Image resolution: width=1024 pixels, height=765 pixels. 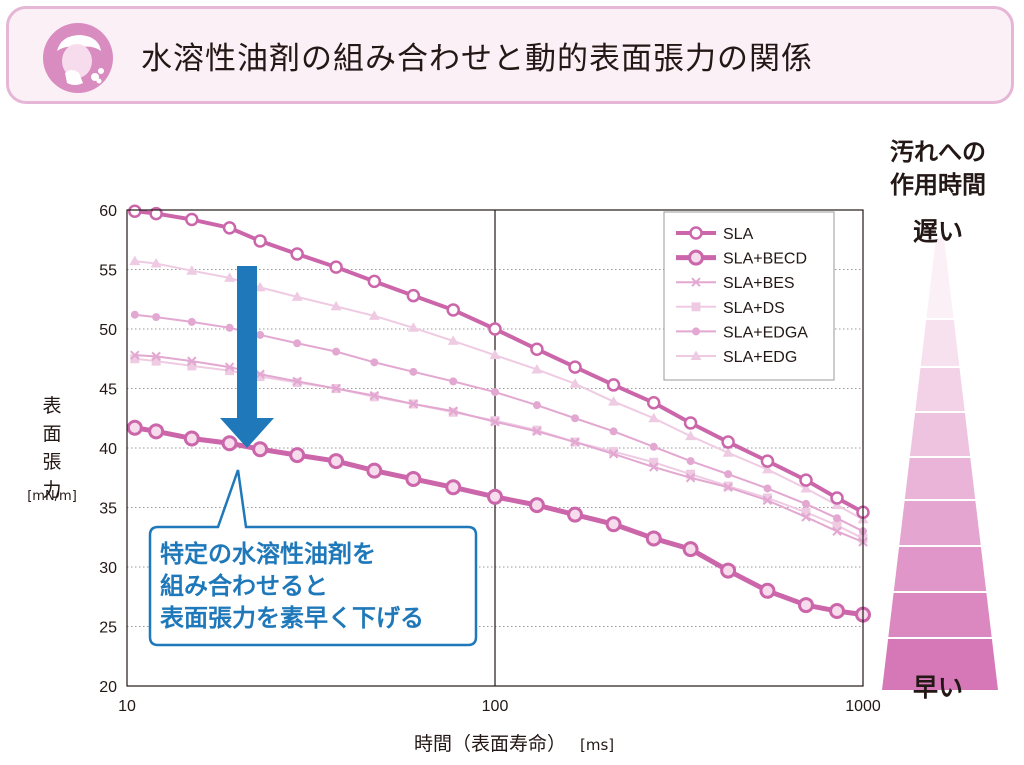 I want to click on x-tick-label: 10, so click(x=127, y=706).